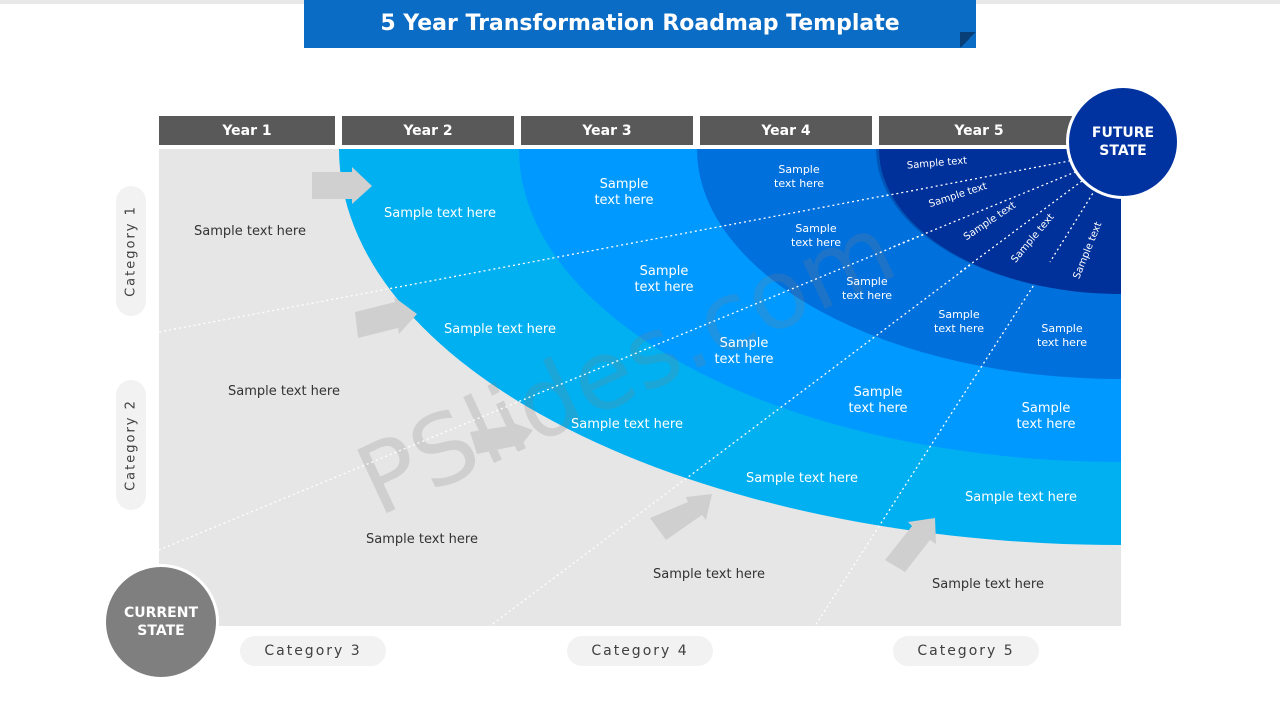 The height and width of the screenshot is (720, 1280). I want to click on category-1-label: Category 1, so click(131, 251).